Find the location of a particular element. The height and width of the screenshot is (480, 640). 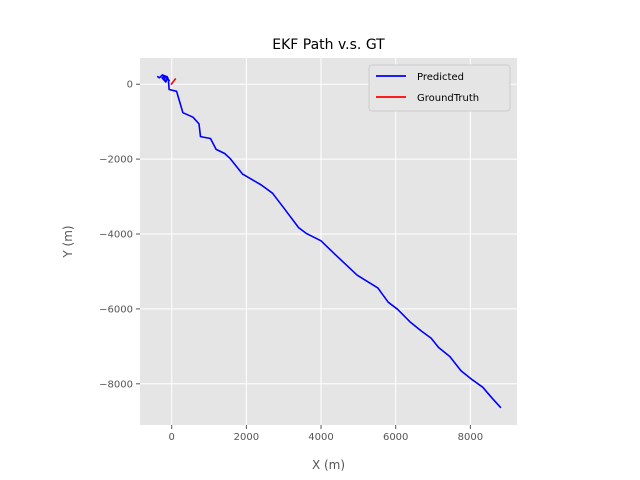

x-tick-label: 4000 is located at coordinates (320, 437).